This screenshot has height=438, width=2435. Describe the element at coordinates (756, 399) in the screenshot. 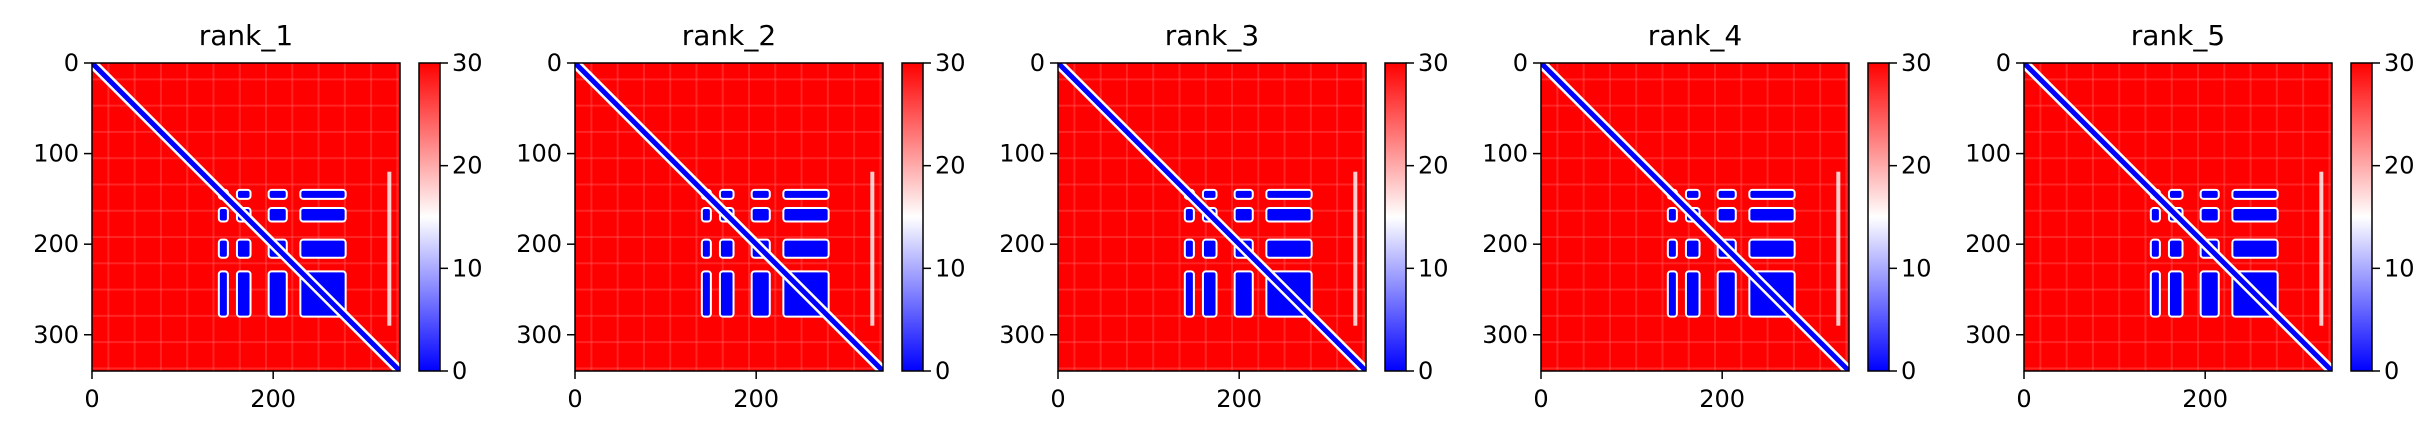

I see `x-tick-label: 200` at that location.